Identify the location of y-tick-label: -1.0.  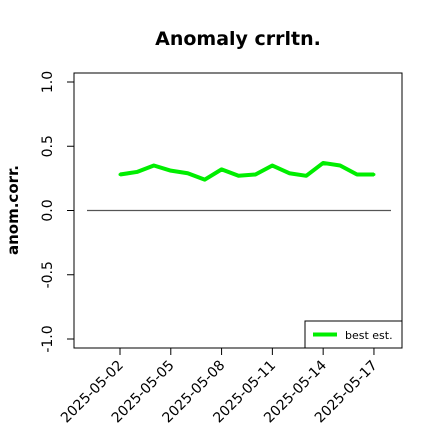
(48, 338).